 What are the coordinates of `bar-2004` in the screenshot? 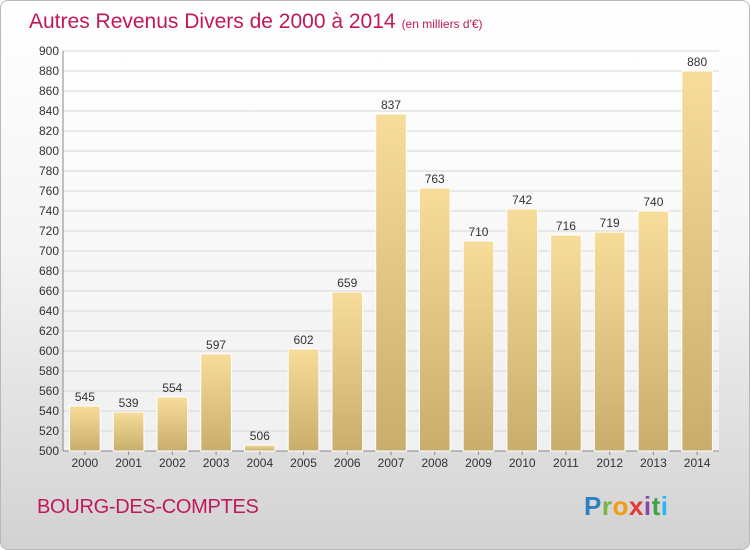 It's located at (259, 448).